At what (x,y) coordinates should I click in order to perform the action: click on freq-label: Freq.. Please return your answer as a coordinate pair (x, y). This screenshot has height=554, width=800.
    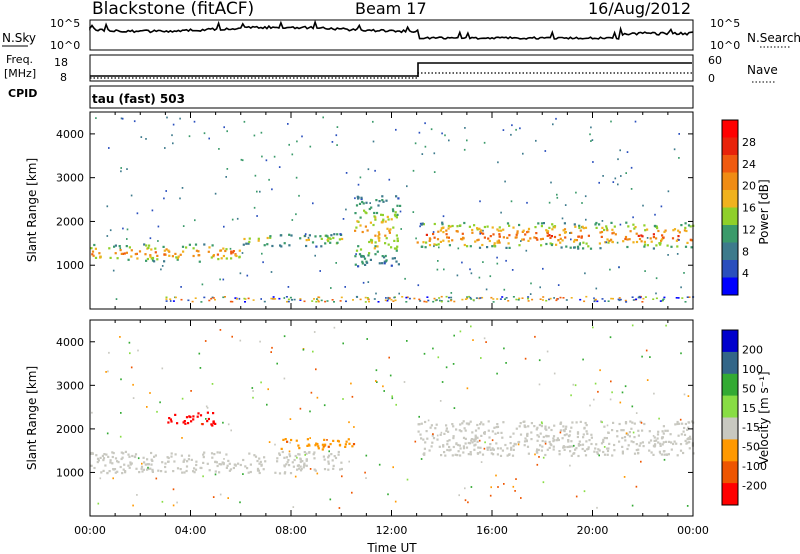
    Looking at the image, I should click on (19, 59).